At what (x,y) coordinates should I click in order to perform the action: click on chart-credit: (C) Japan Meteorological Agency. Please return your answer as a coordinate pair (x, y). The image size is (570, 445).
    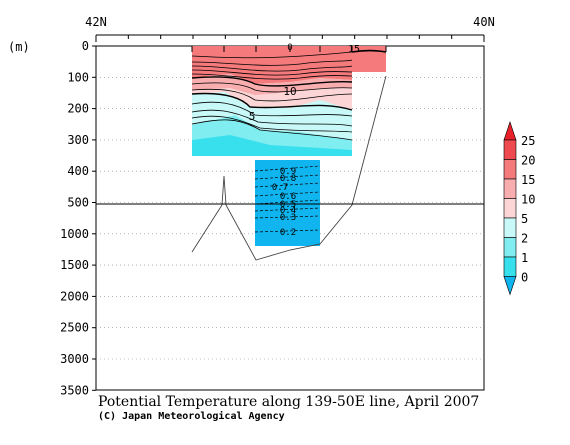
    Looking at the image, I should click on (191, 416).